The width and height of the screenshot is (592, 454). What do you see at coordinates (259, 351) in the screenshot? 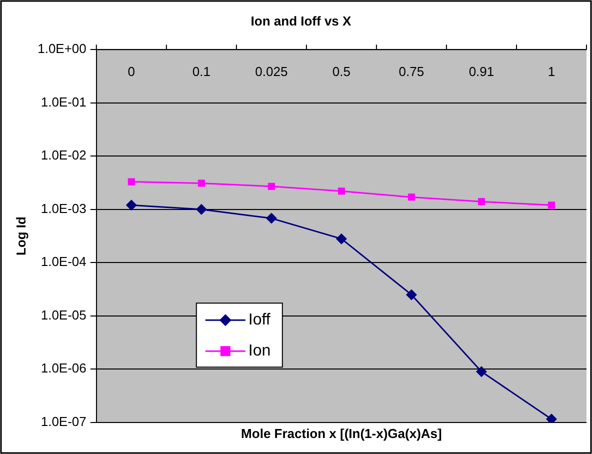
I see `legend-label: Ion` at bounding box center [259, 351].